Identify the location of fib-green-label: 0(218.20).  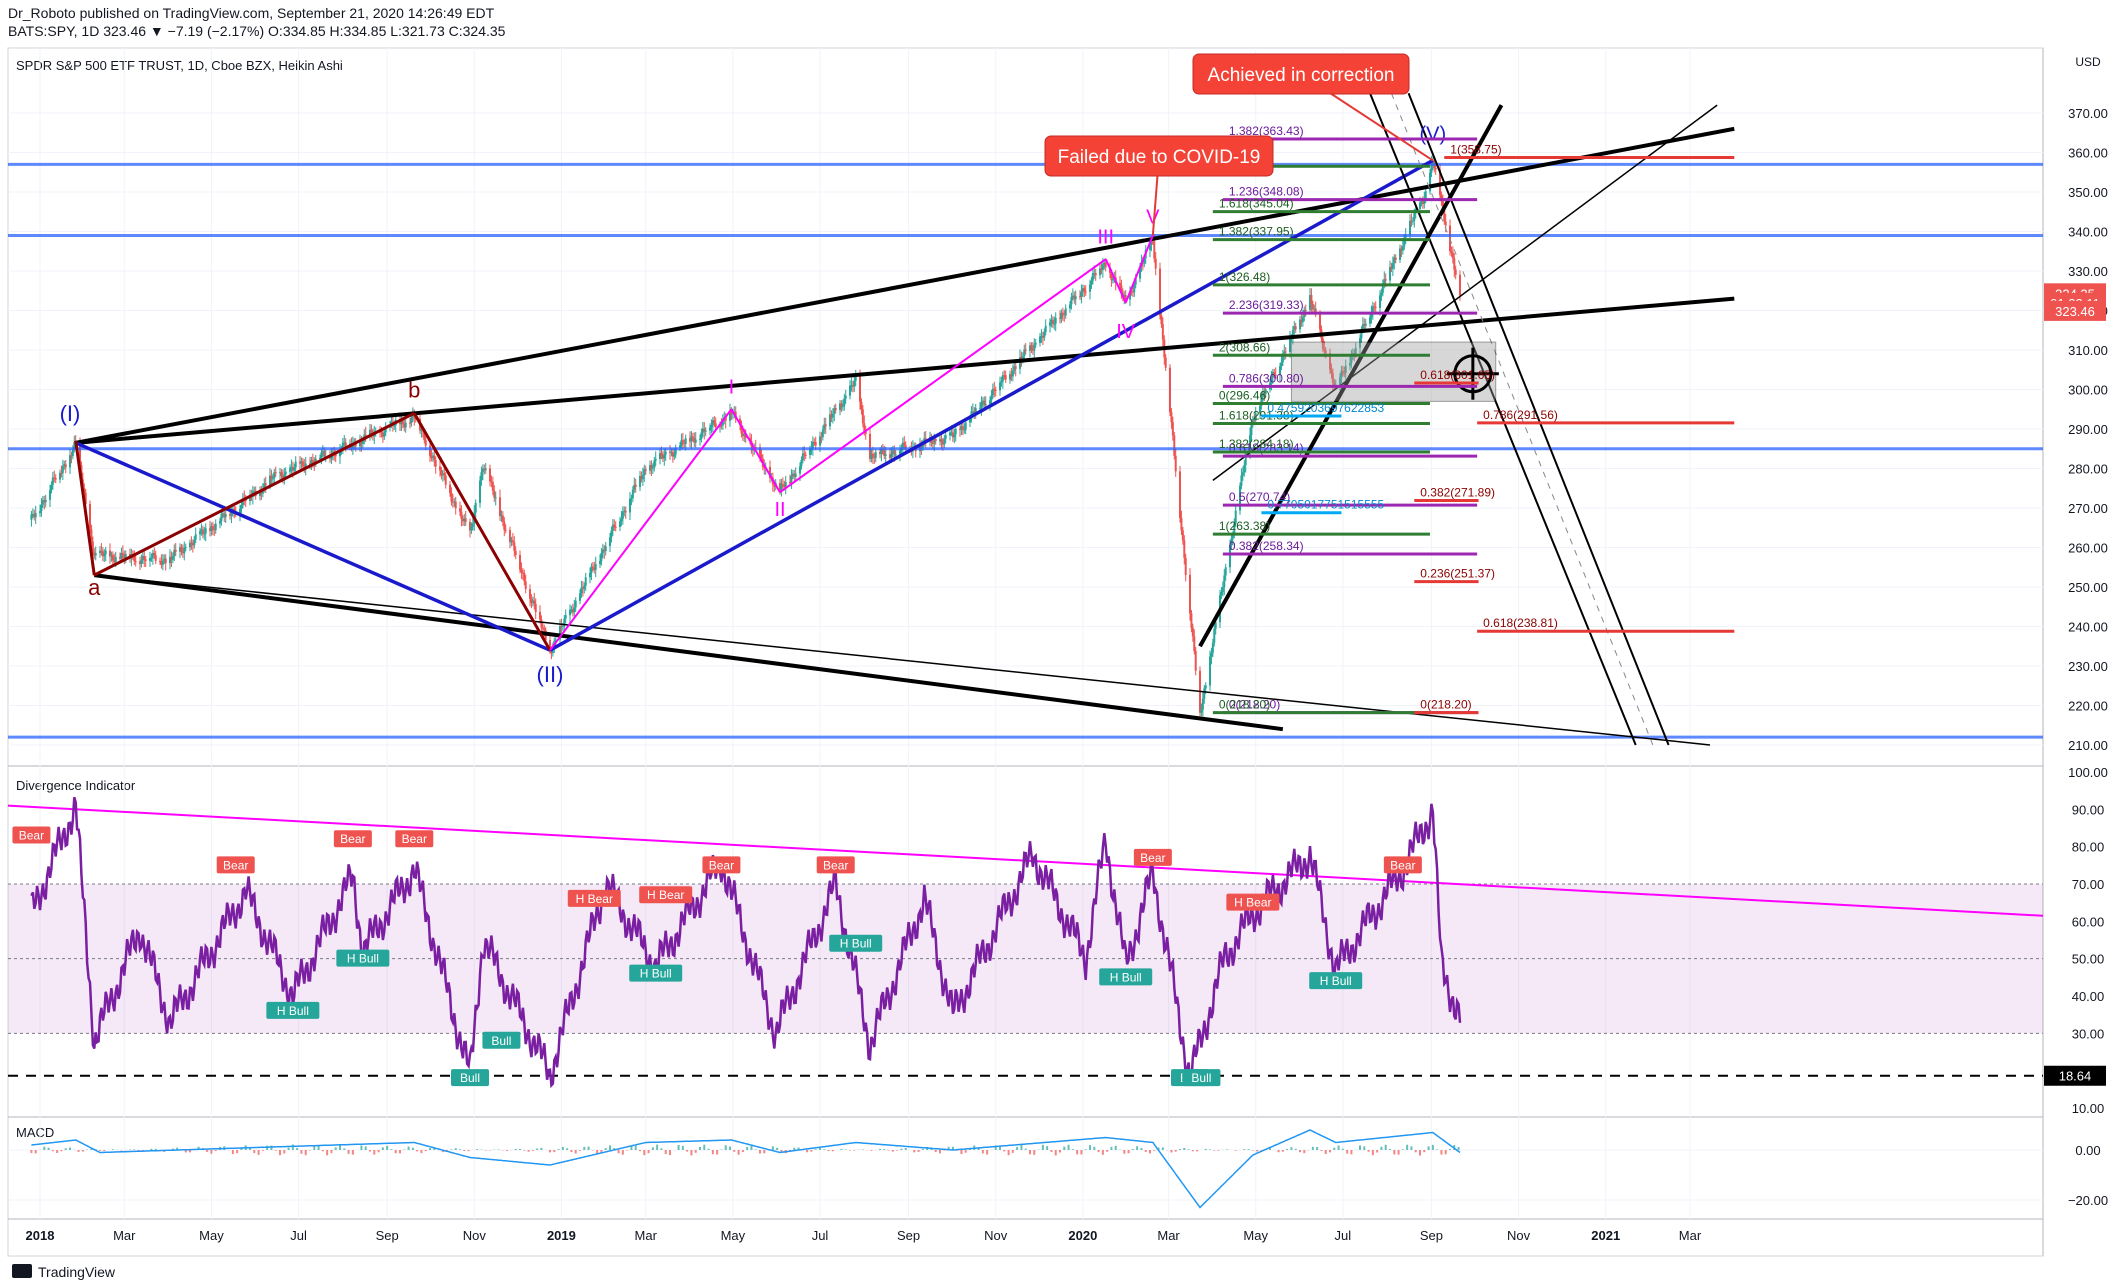
(1244, 705).